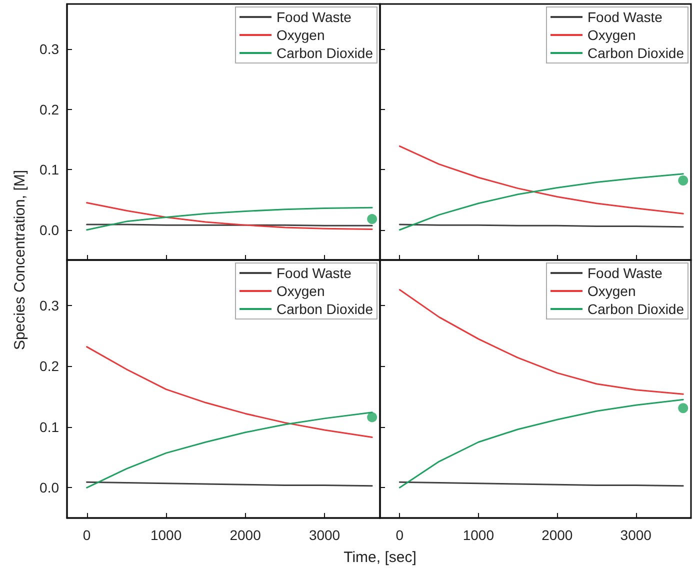 This screenshot has width=693, height=575. I want to click on y-axis-title: Species Concentration, [M], so click(20, 260).